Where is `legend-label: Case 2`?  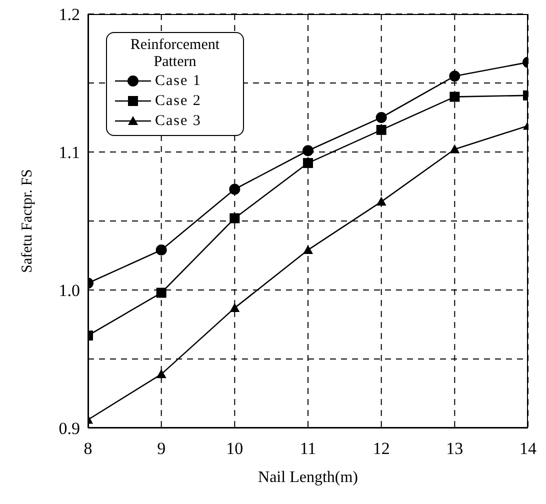
legend-label: Case 2 is located at coordinates (178, 101).